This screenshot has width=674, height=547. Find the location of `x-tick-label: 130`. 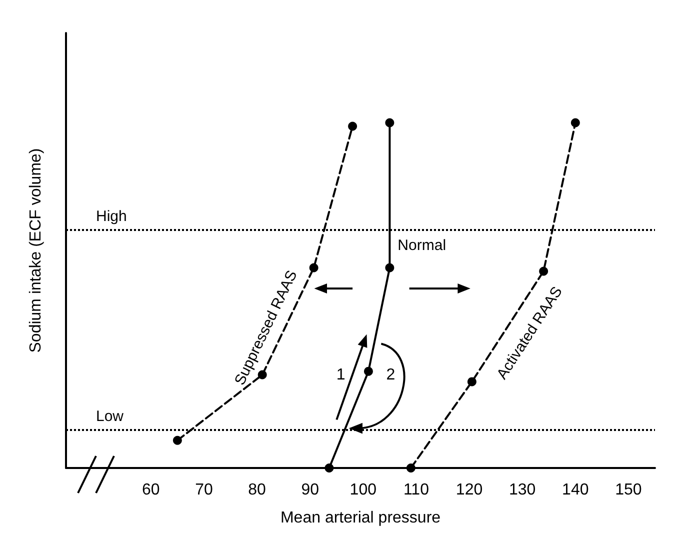

x-tick-label: 130 is located at coordinates (522, 490).